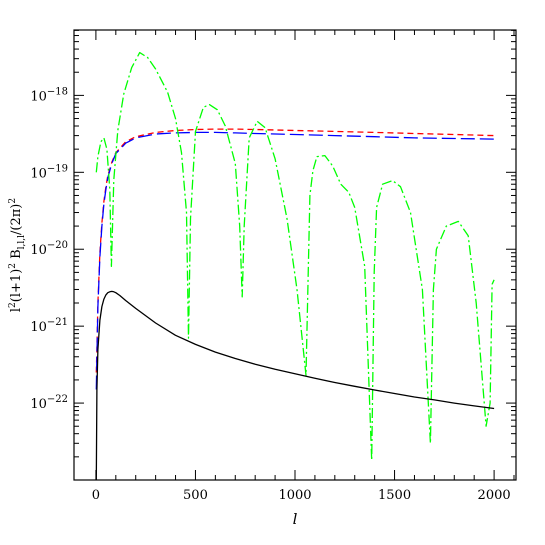 The height and width of the screenshot is (545, 545). Describe the element at coordinates (49, 403) in the screenshot. I see `y-tick-label: 10−22` at that location.